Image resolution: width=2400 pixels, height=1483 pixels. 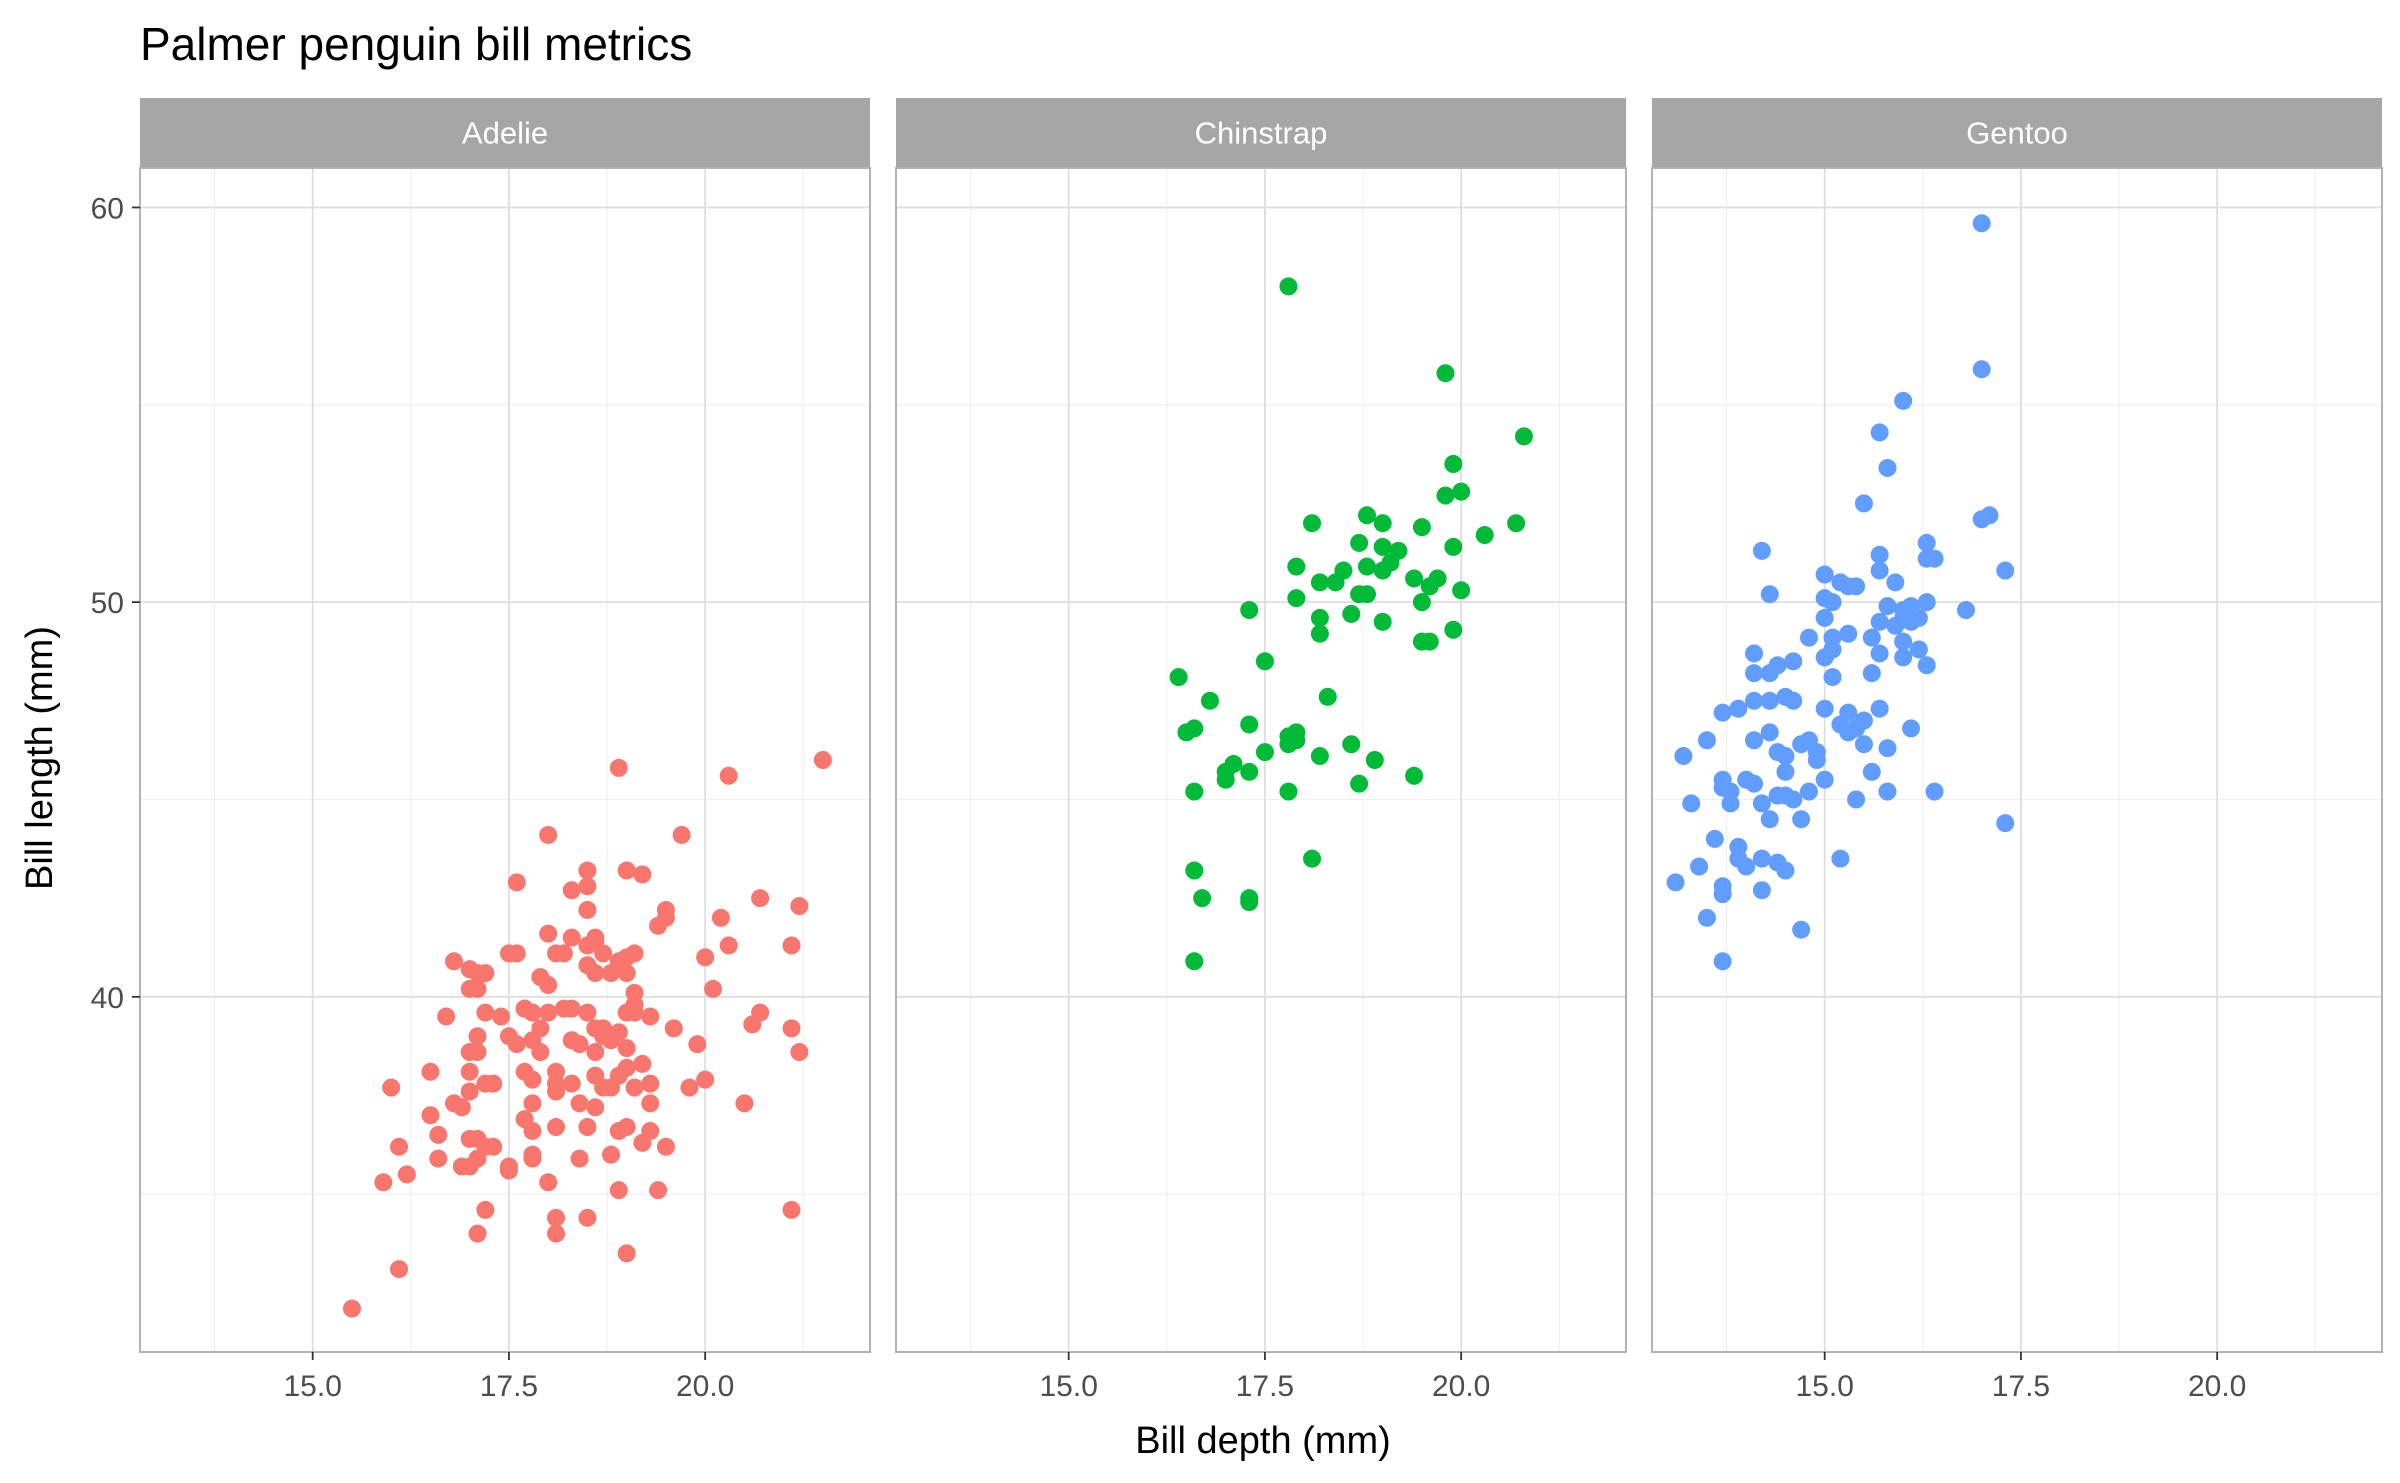 I want to click on facet-strip-label: Gentoo, so click(x=2017, y=133).